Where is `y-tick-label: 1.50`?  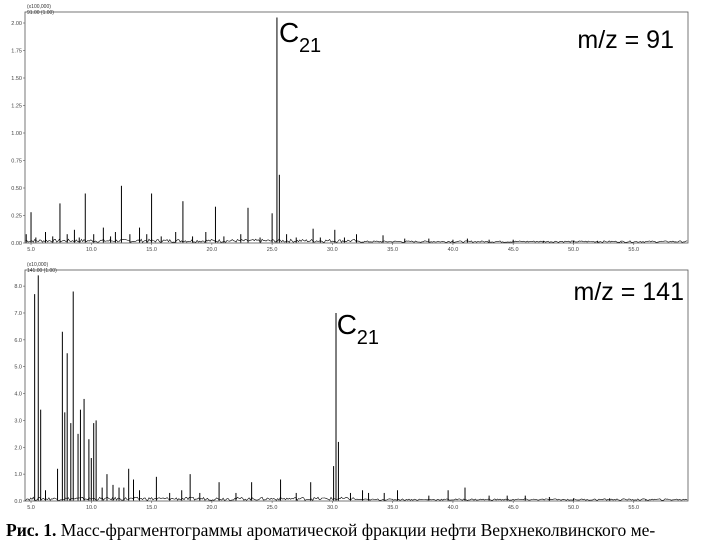
y-tick-label: 1.50 is located at coordinates (16, 79).